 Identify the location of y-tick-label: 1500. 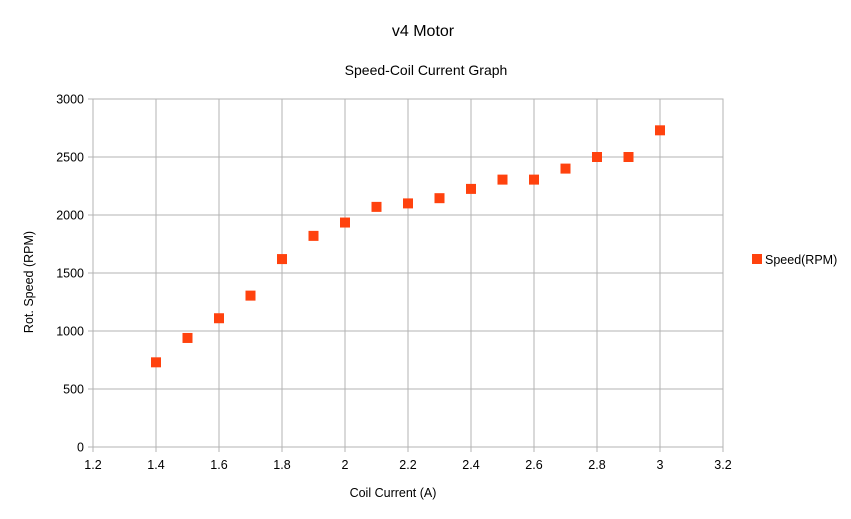
(70, 274).